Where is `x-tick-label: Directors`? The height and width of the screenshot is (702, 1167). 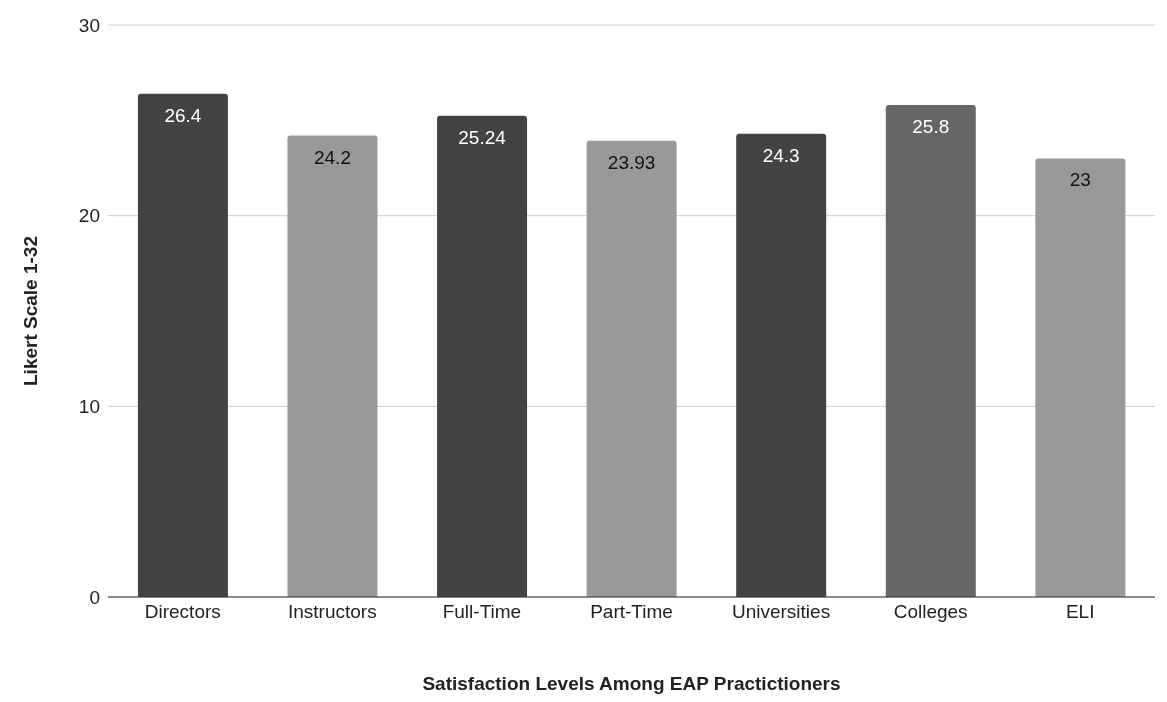
x-tick-label: Directors is located at coordinates (182, 612).